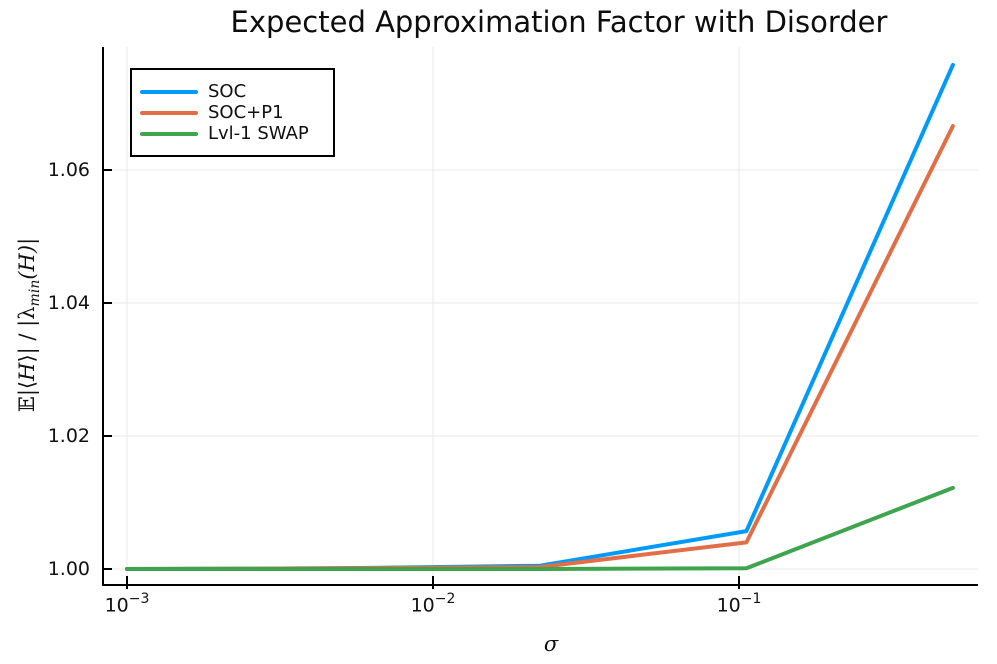 The image size is (997, 664). I want to click on x-tick-label-1e-1: 10−1, so click(739, 604).